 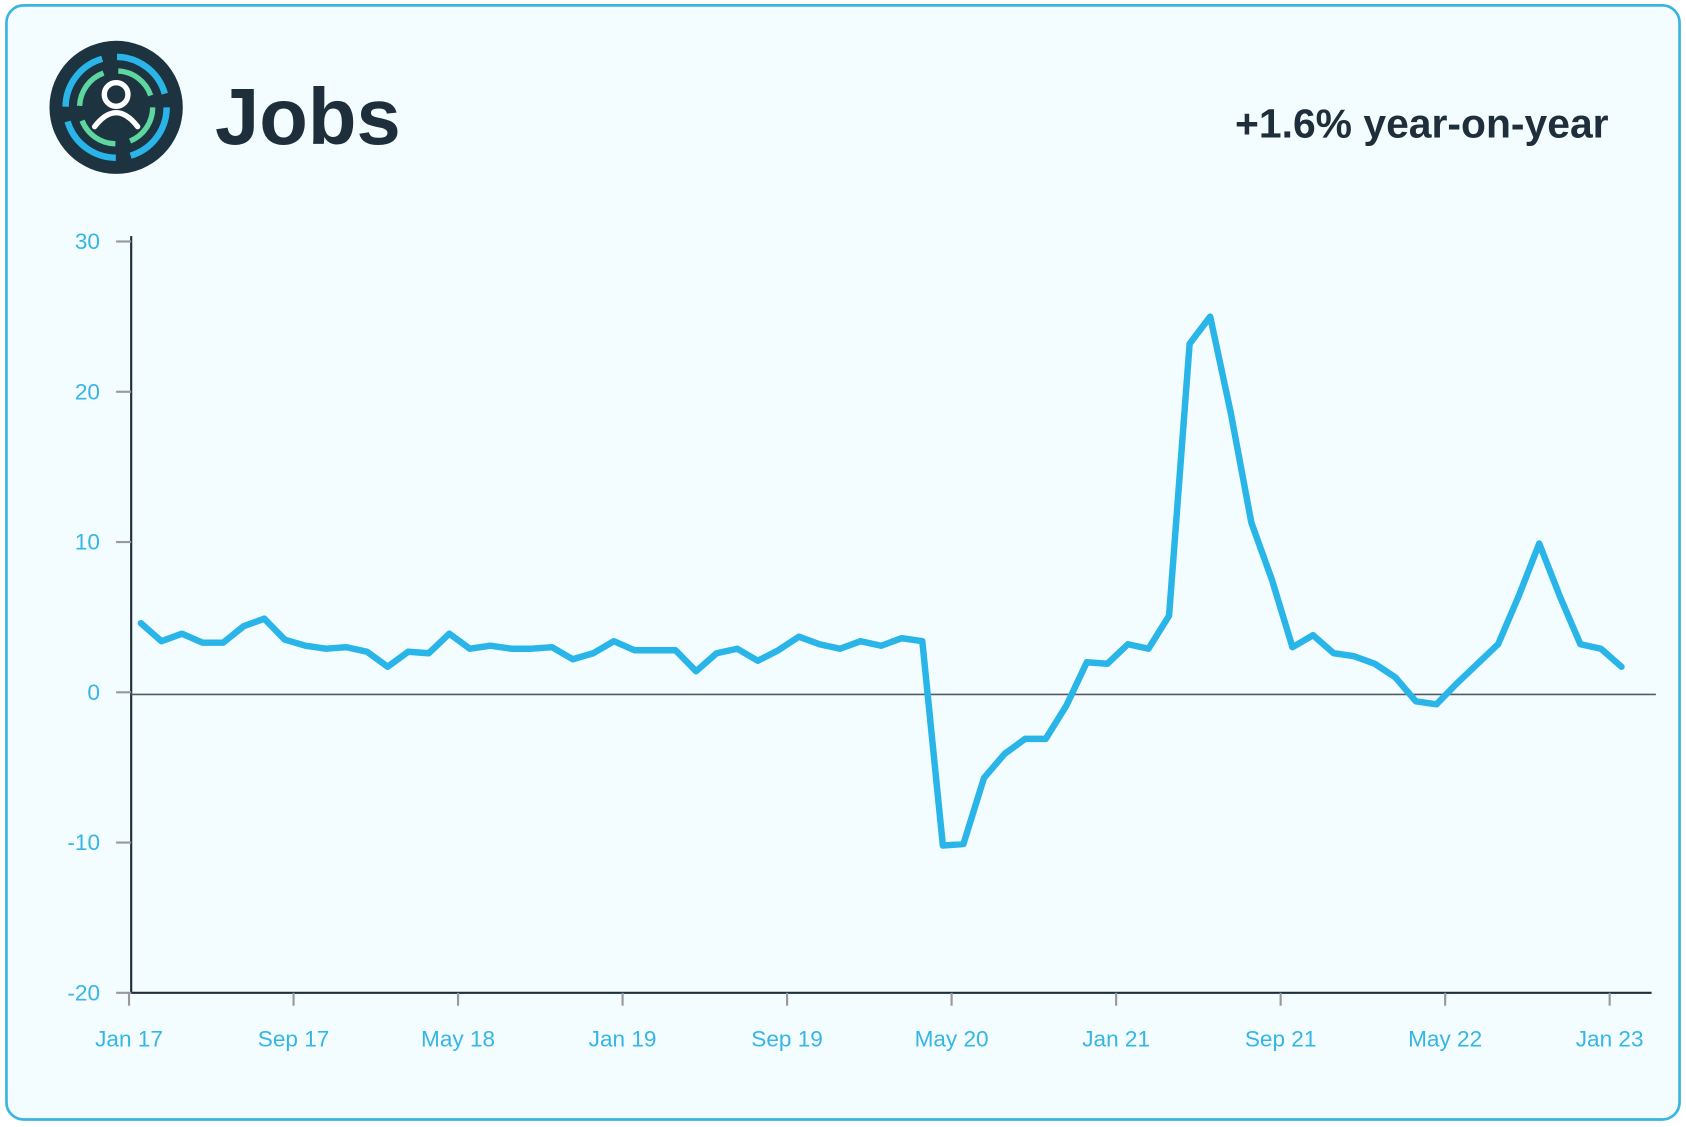 What do you see at coordinates (952, 1039) in the screenshot?
I see `x-tick-label: May 20` at bounding box center [952, 1039].